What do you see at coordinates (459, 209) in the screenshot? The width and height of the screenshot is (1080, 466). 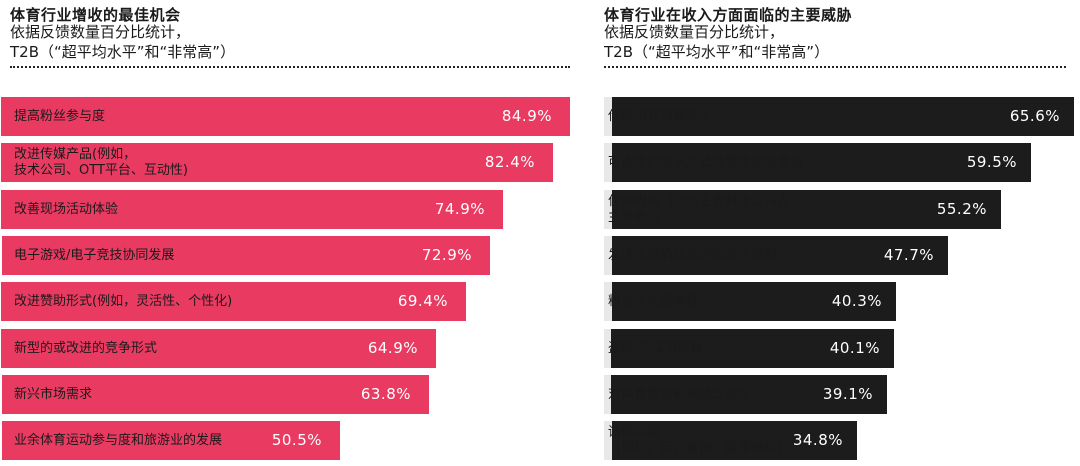 I see `bar-value-label: 74.9%` at bounding box center [459, 209].